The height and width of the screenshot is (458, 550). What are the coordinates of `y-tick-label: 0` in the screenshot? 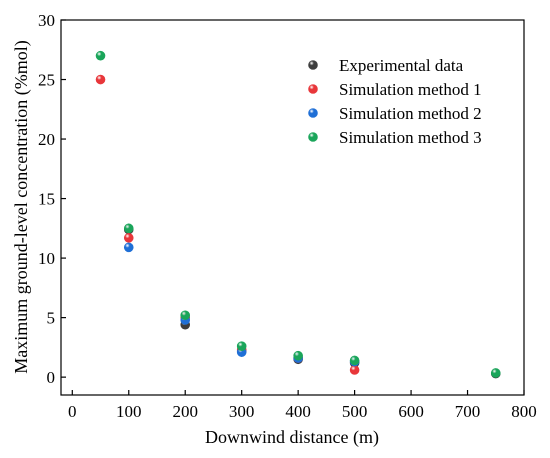 It's located at (51, 377).